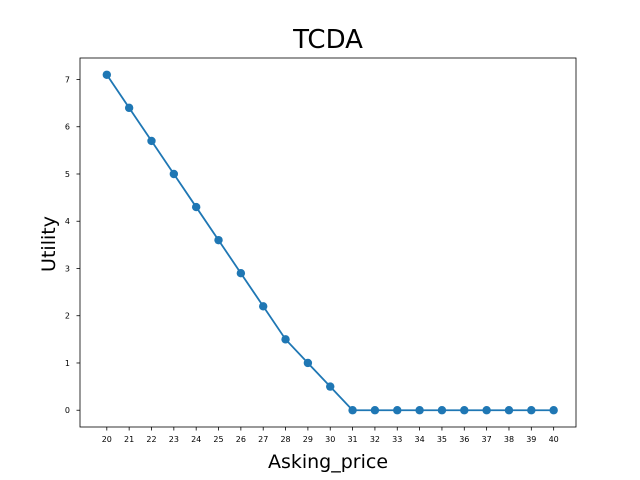 This screenshot has height=480, width=640. Describe the element at coordinates (509, 439) in the screenshot. I see `x-tick-label: 38` at that location.